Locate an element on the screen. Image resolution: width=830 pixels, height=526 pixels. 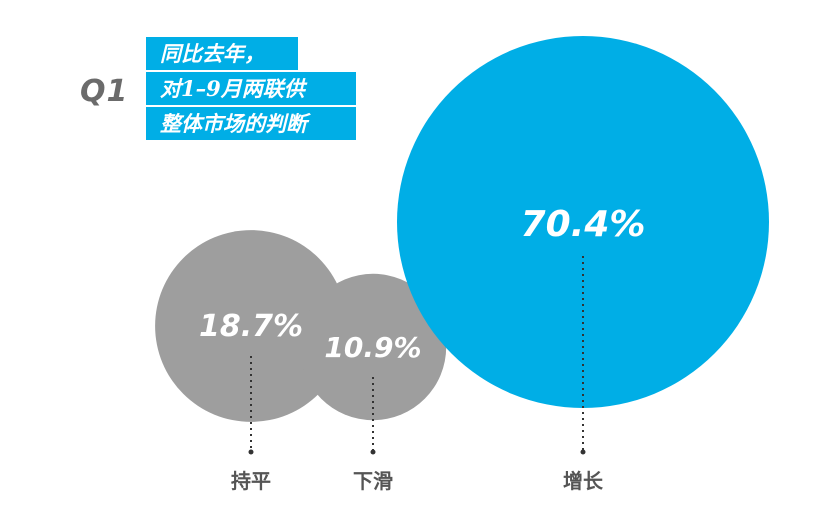
question-number: Q1 is located at coordinates (104, 91).